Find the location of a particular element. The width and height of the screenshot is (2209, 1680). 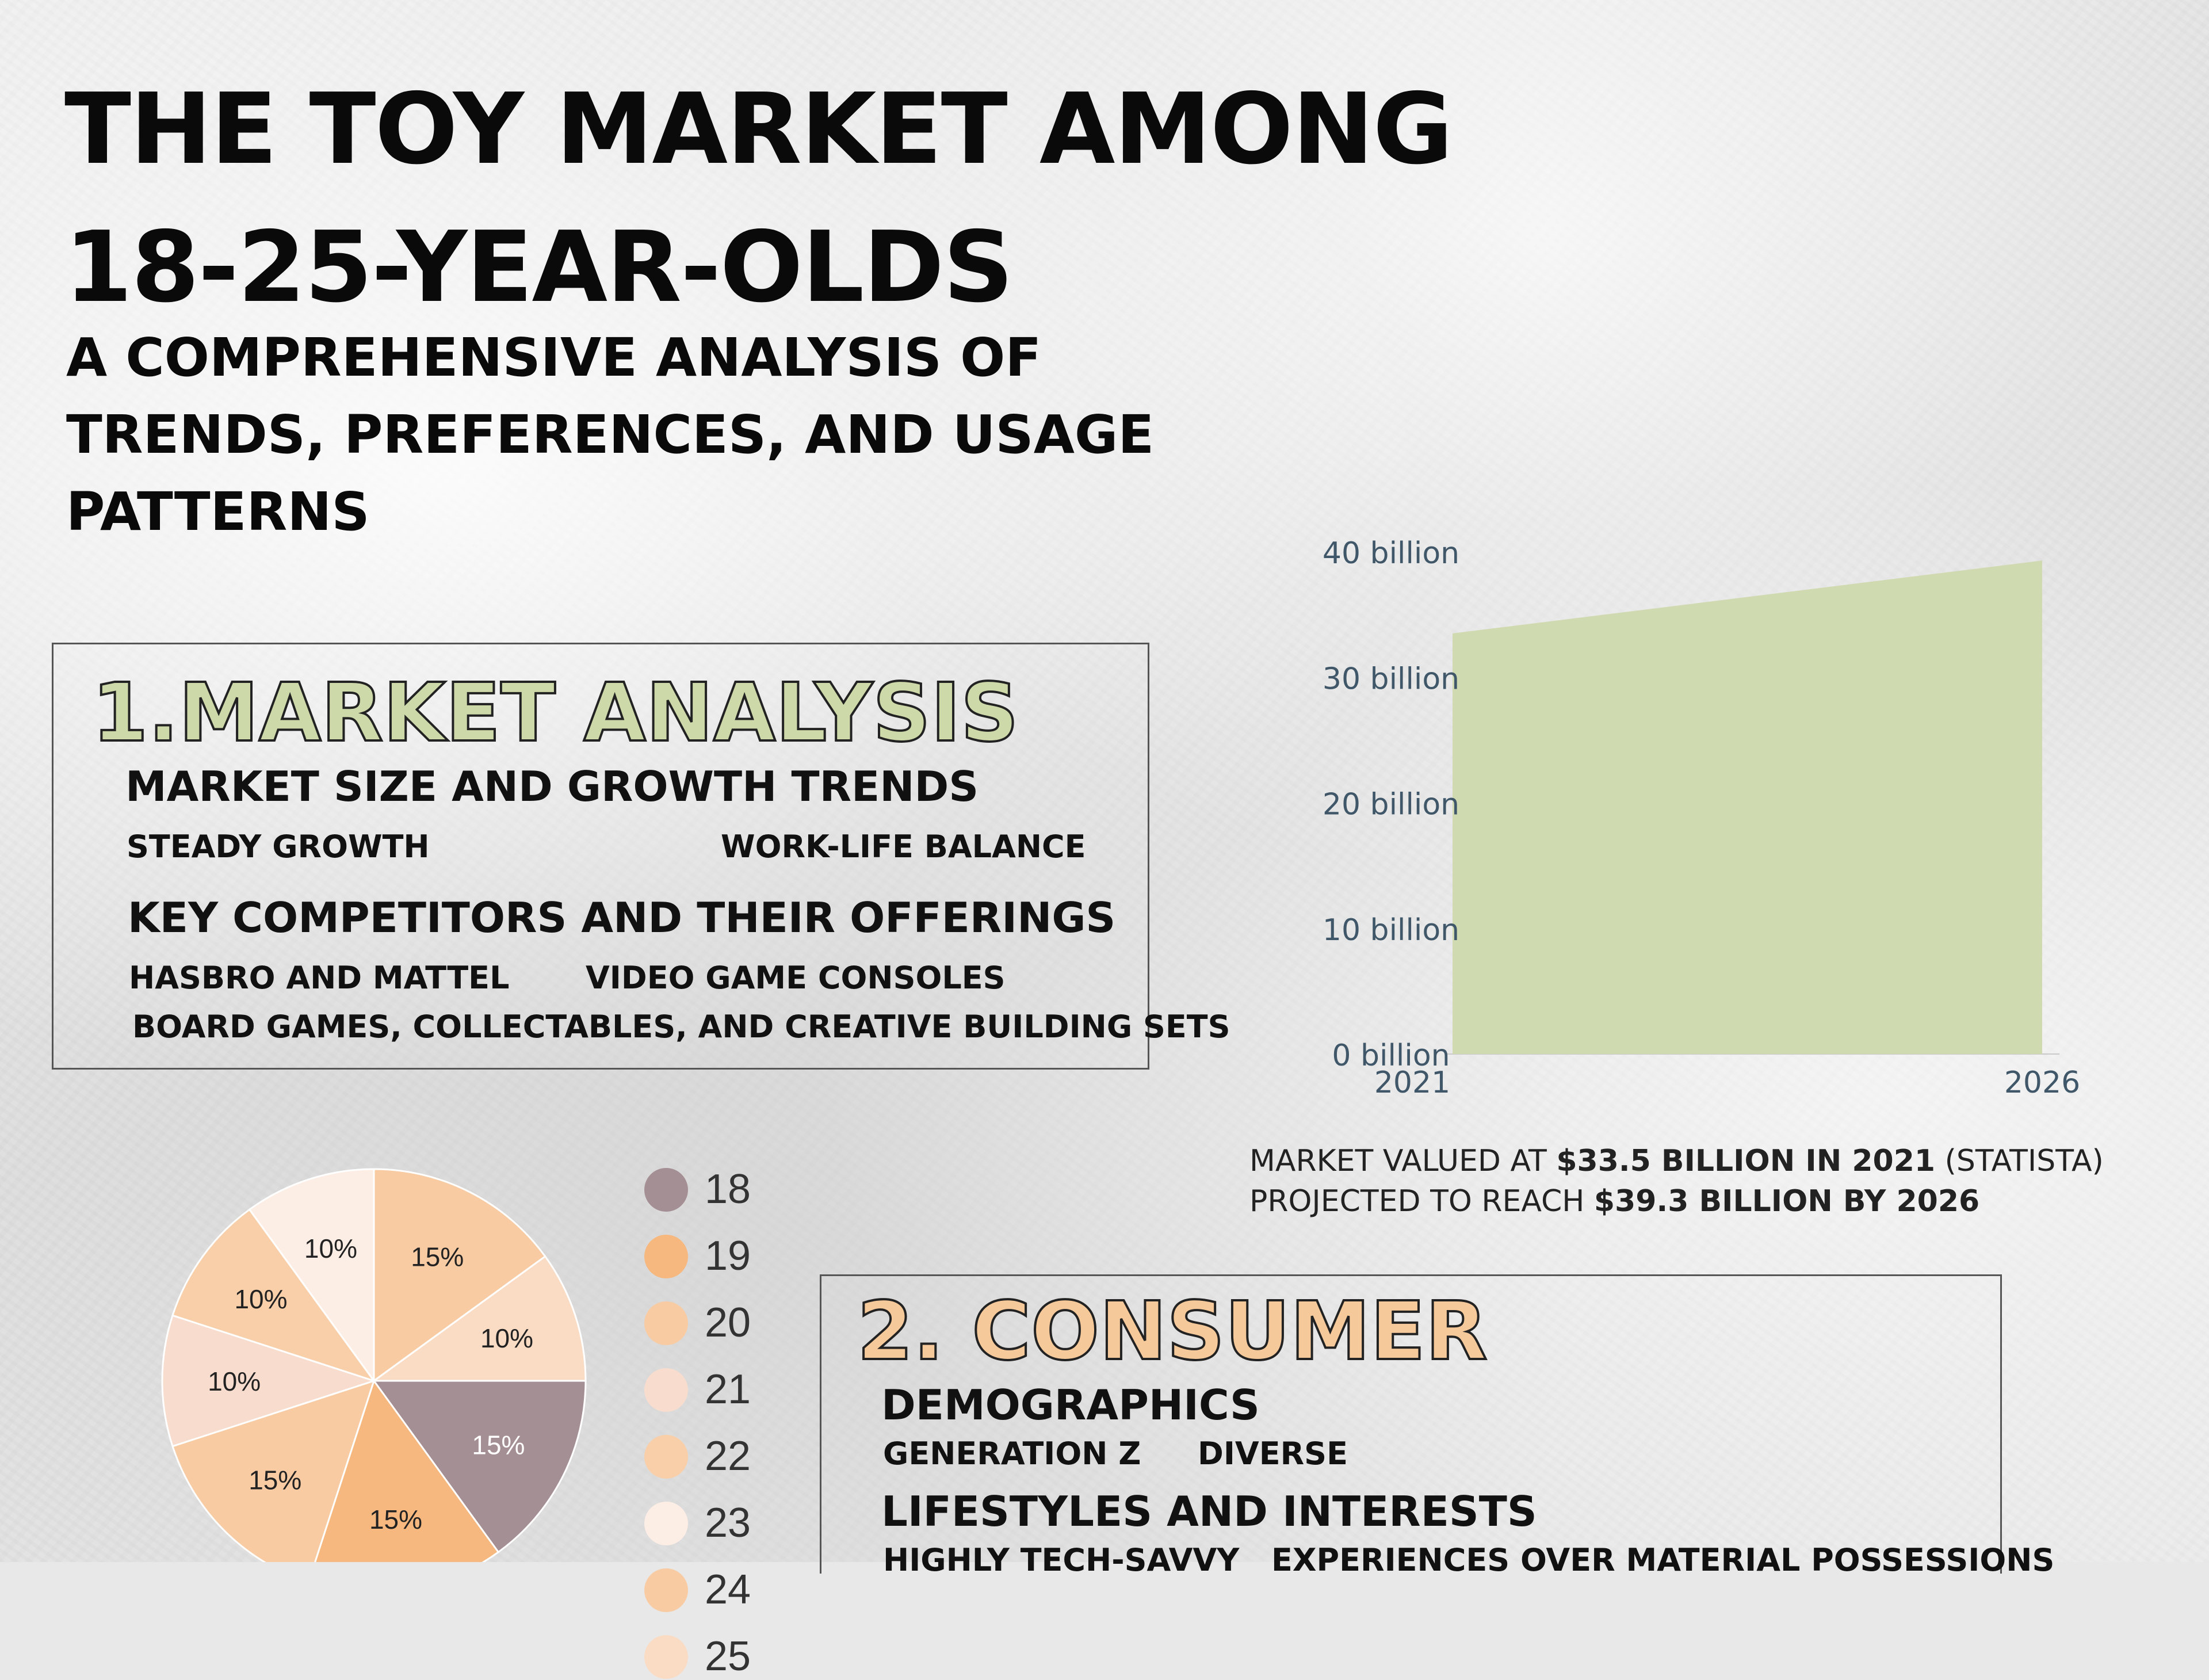

projected-caption: PROJECTED TO REACH $39.3 BILLION BY 2026 is located at coordinates (1614, 1201).